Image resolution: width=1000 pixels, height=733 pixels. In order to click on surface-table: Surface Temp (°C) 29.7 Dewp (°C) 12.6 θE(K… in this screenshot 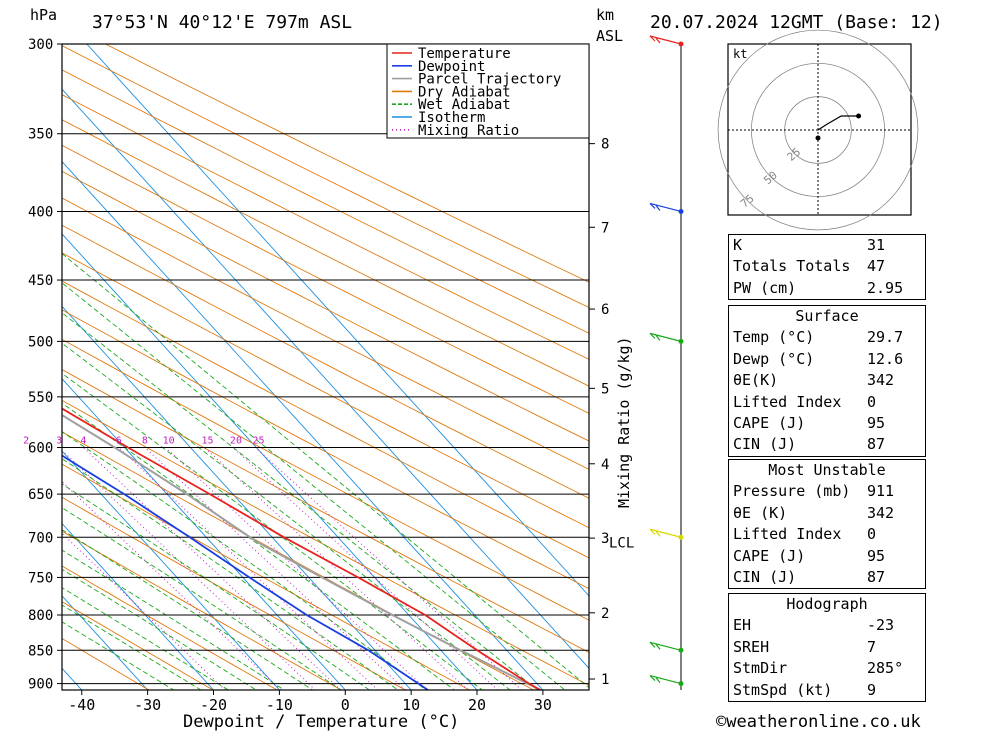, I will do `click(827, 381)`.